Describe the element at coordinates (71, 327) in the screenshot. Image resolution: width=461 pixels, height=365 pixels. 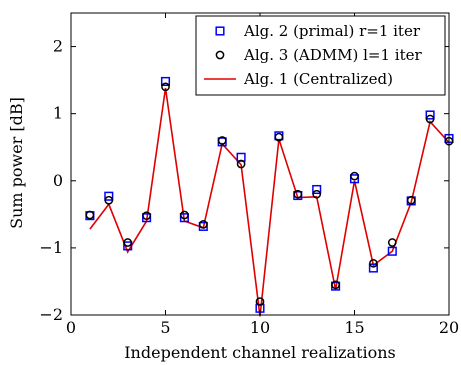
I see `x-tick-label: 0` at that location.